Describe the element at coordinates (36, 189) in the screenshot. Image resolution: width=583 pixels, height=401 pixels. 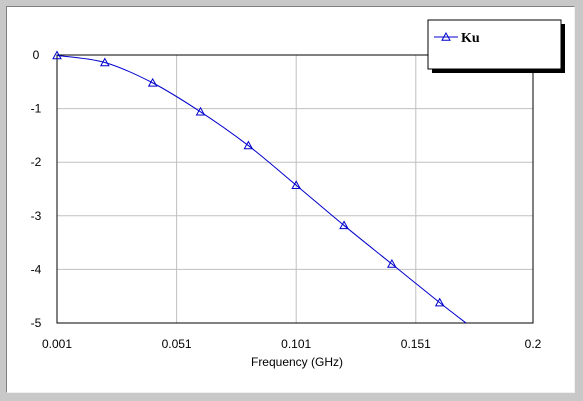
I see `y-axis-ticks: 0 -1 -2 -3 -4 -5` at that location.